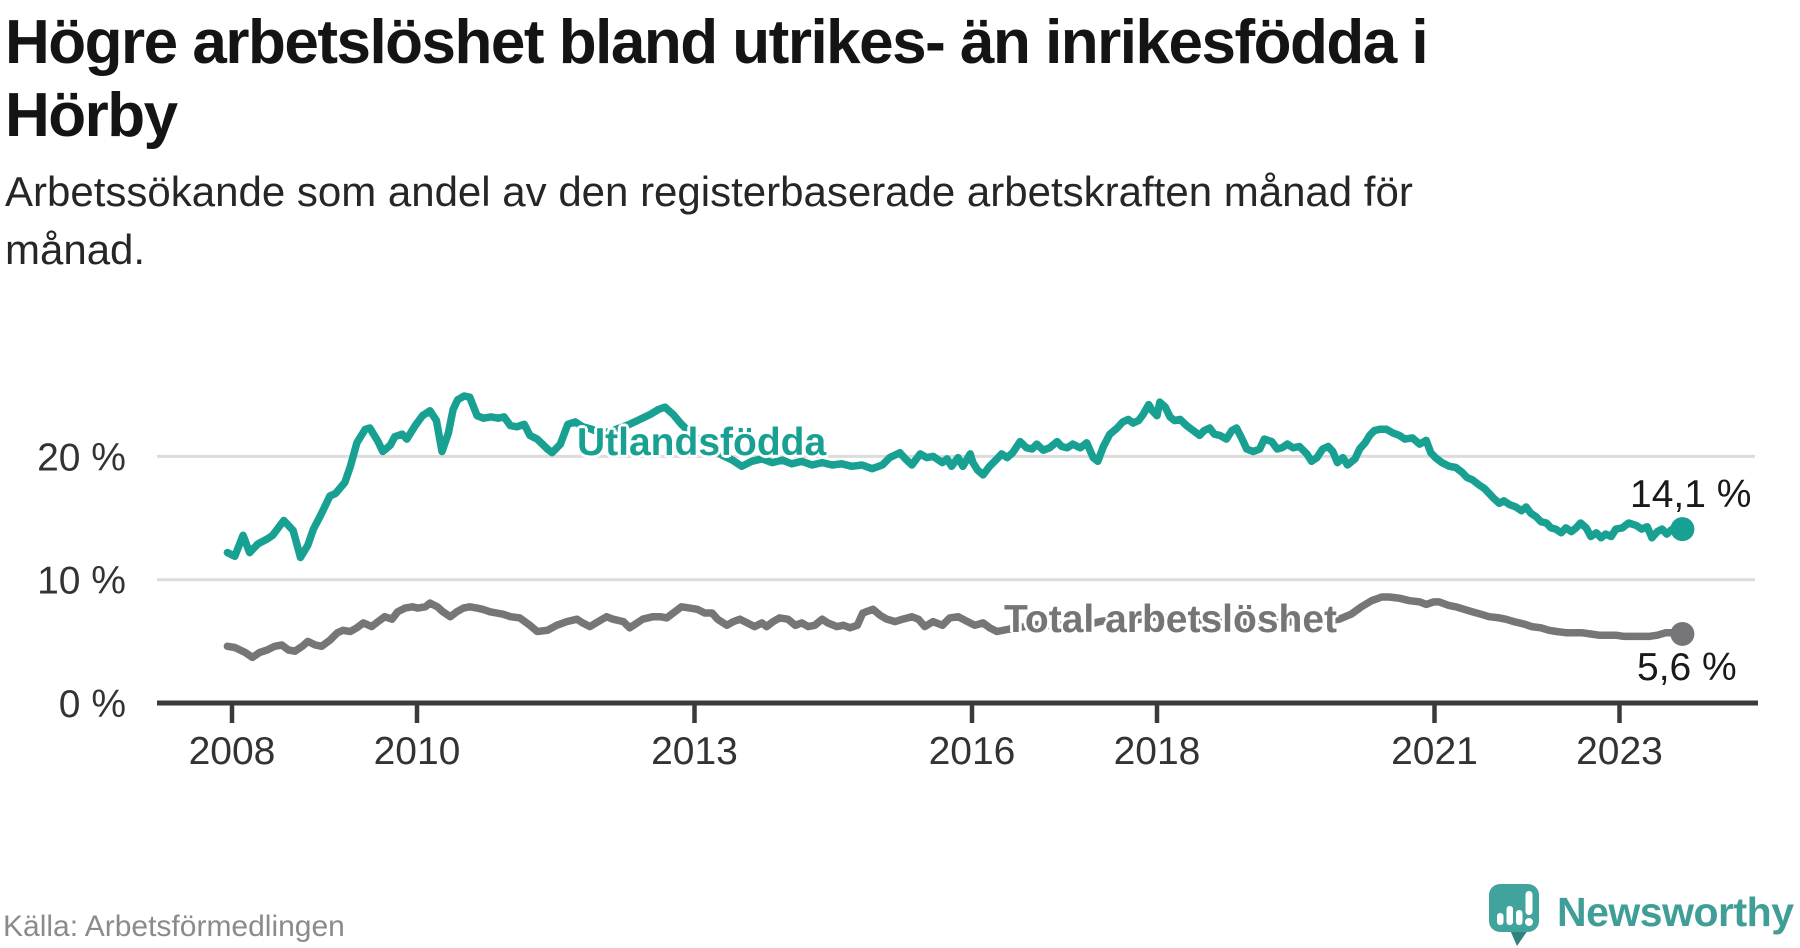 This screenshot has height=948, width=1800. What do you see at coordinates (75, 249) in the screenshot?
I see `chart-subtitle-line2: månad.` at bounding box center [75, 249].